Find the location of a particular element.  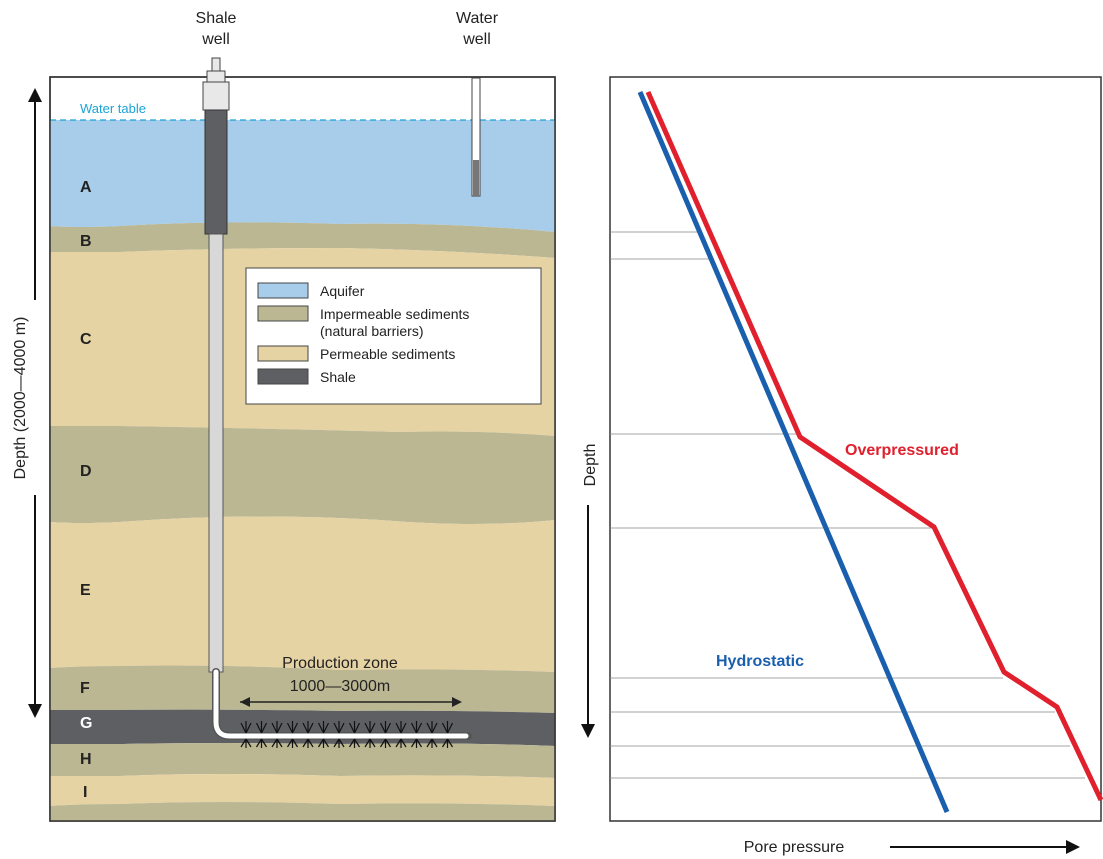

layer-letter-e: E is located at coordinates (85, 590).